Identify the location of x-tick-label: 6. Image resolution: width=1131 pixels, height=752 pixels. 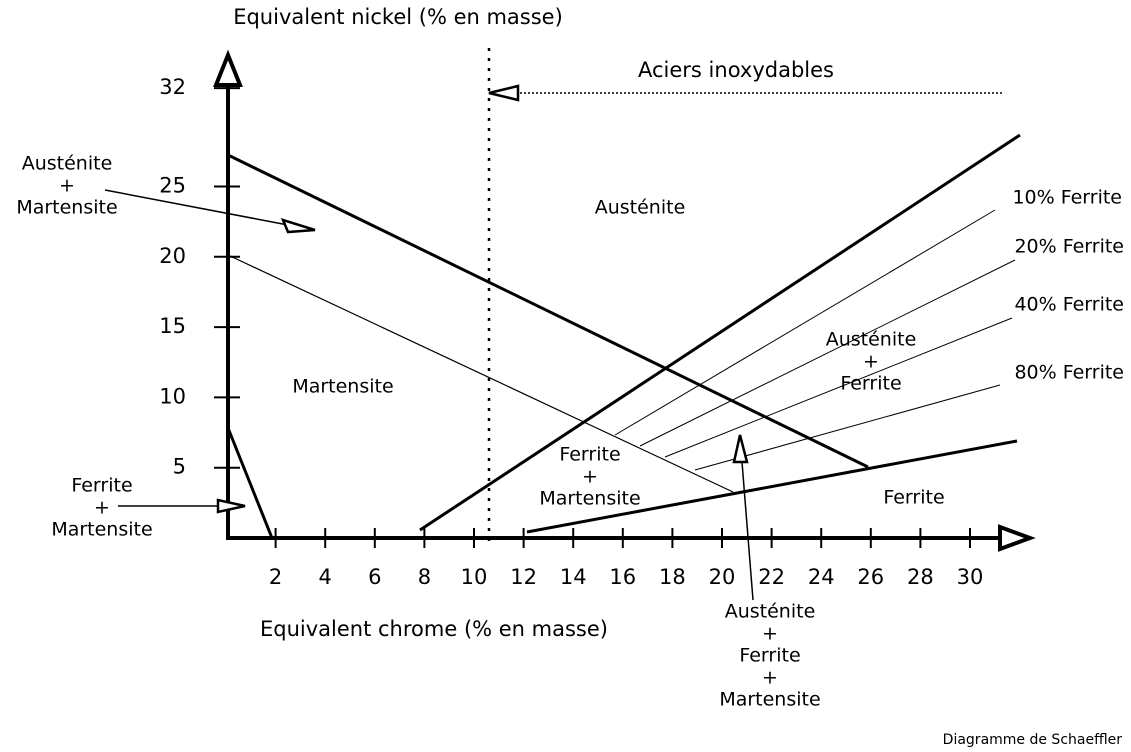
(374, 577).